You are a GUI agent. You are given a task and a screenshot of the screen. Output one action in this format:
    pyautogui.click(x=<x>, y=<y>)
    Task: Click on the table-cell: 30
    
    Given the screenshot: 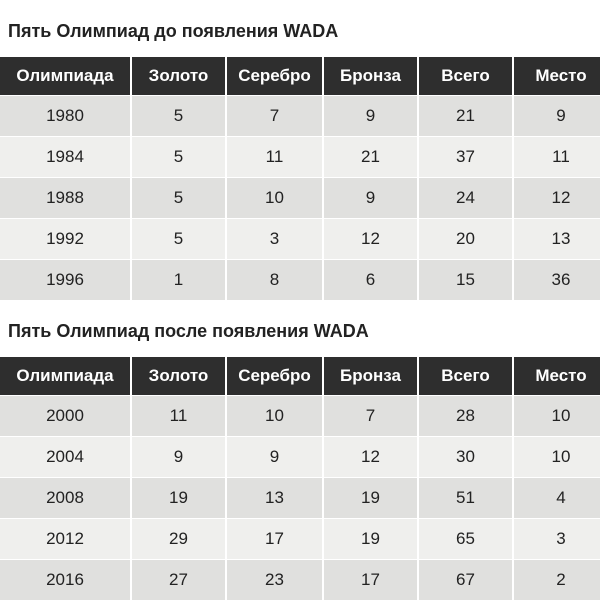 What is the action you would take?
    pyautogui.click(x=465, y=457)
    